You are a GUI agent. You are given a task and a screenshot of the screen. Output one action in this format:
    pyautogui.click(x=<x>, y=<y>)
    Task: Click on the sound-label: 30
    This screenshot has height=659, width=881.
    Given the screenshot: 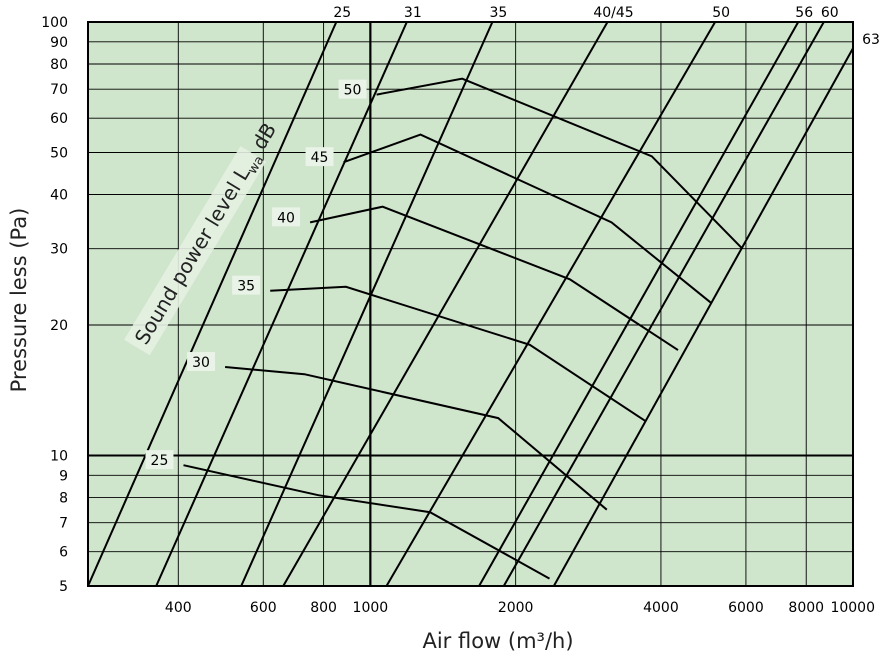 What is the action you would take?
    pyautogui.click(x=201, y=363)
    